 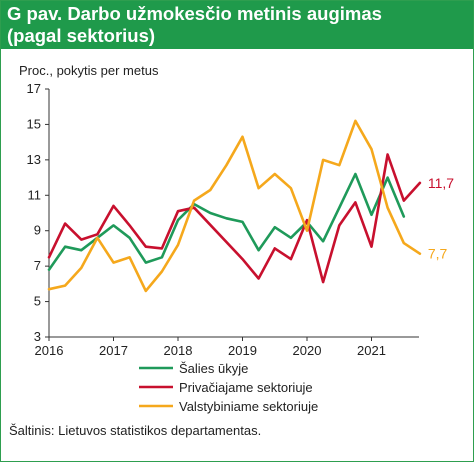 What do you see at coordinates (81, 35) in the screenshot?
I see `chart-title-line-2: (pagal sektorius)` at bounding box center [81, 35].